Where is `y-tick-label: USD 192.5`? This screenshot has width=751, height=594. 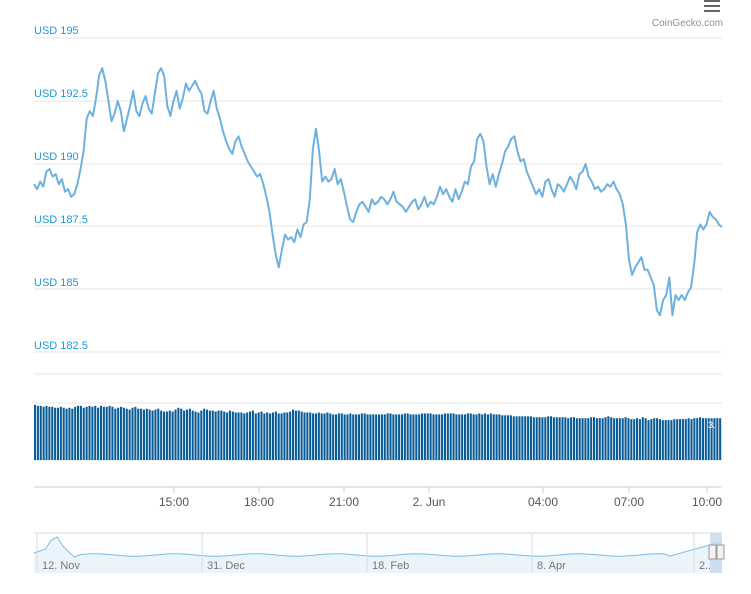 y-tick-label: USD 192.5 is located at coordinates (61, 94).